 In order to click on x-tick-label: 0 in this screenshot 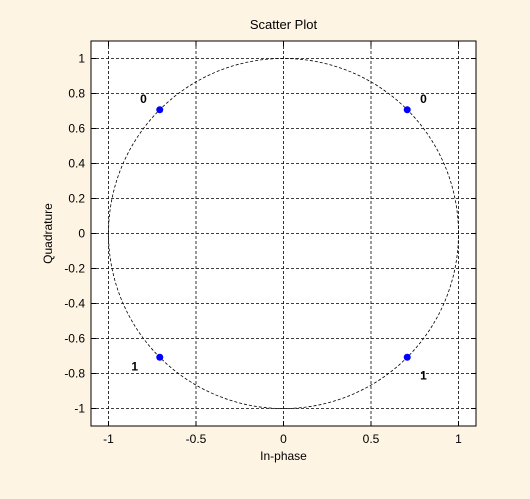, I will do `click(283, 439)`.